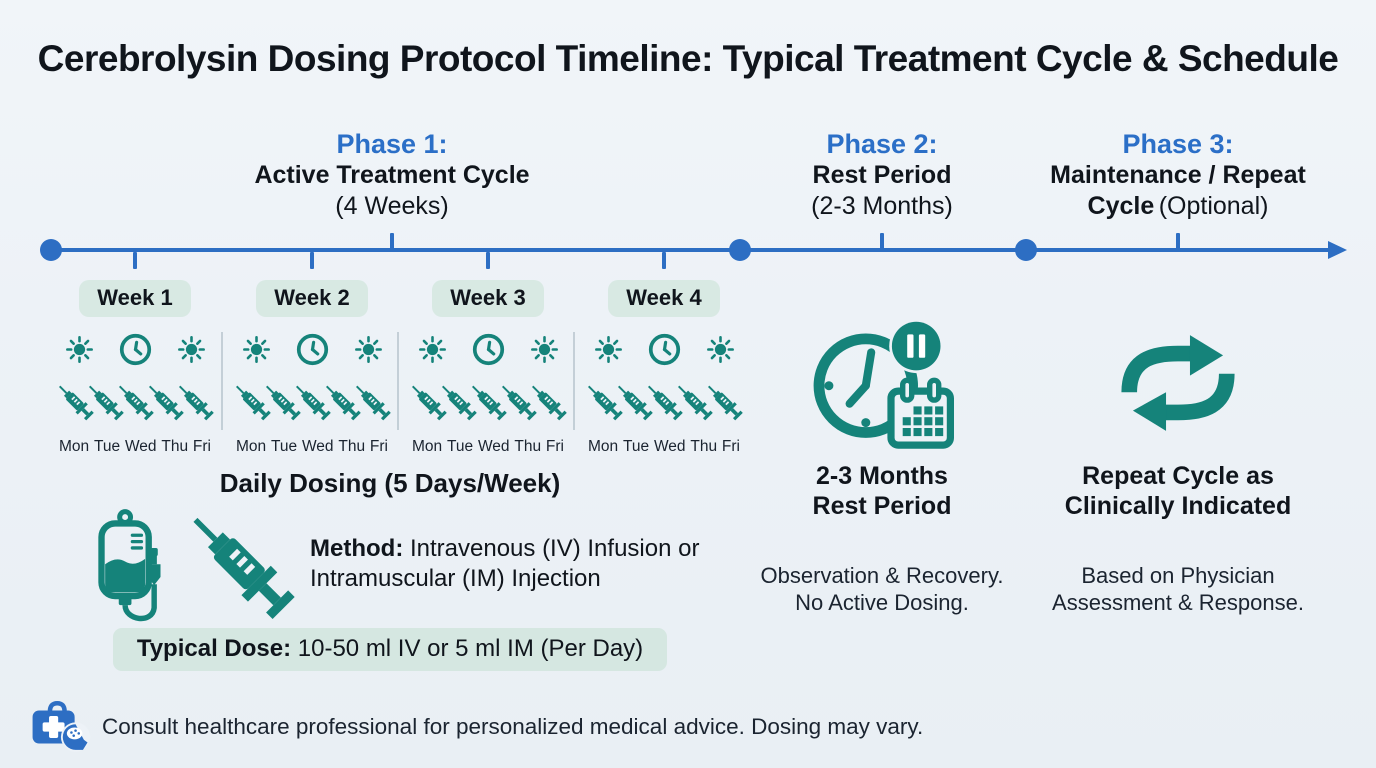  What do you see at coordinates (882, 206) in the screenshot?
I see `phase-2-qualifier: (2-3 Months)` at bounding box center [882, 206].